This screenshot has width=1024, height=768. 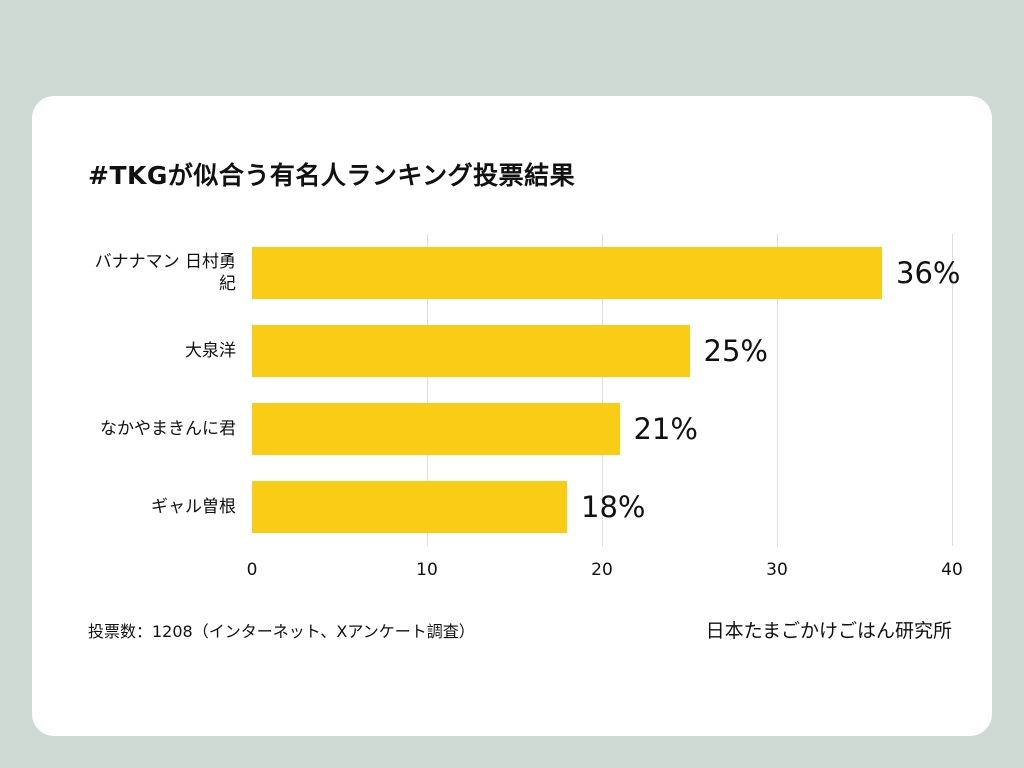 What do you see at coordinates (613, 507) in the screenshot?
I see `bar-value-label: 18%` at bounding box center [613, 507].